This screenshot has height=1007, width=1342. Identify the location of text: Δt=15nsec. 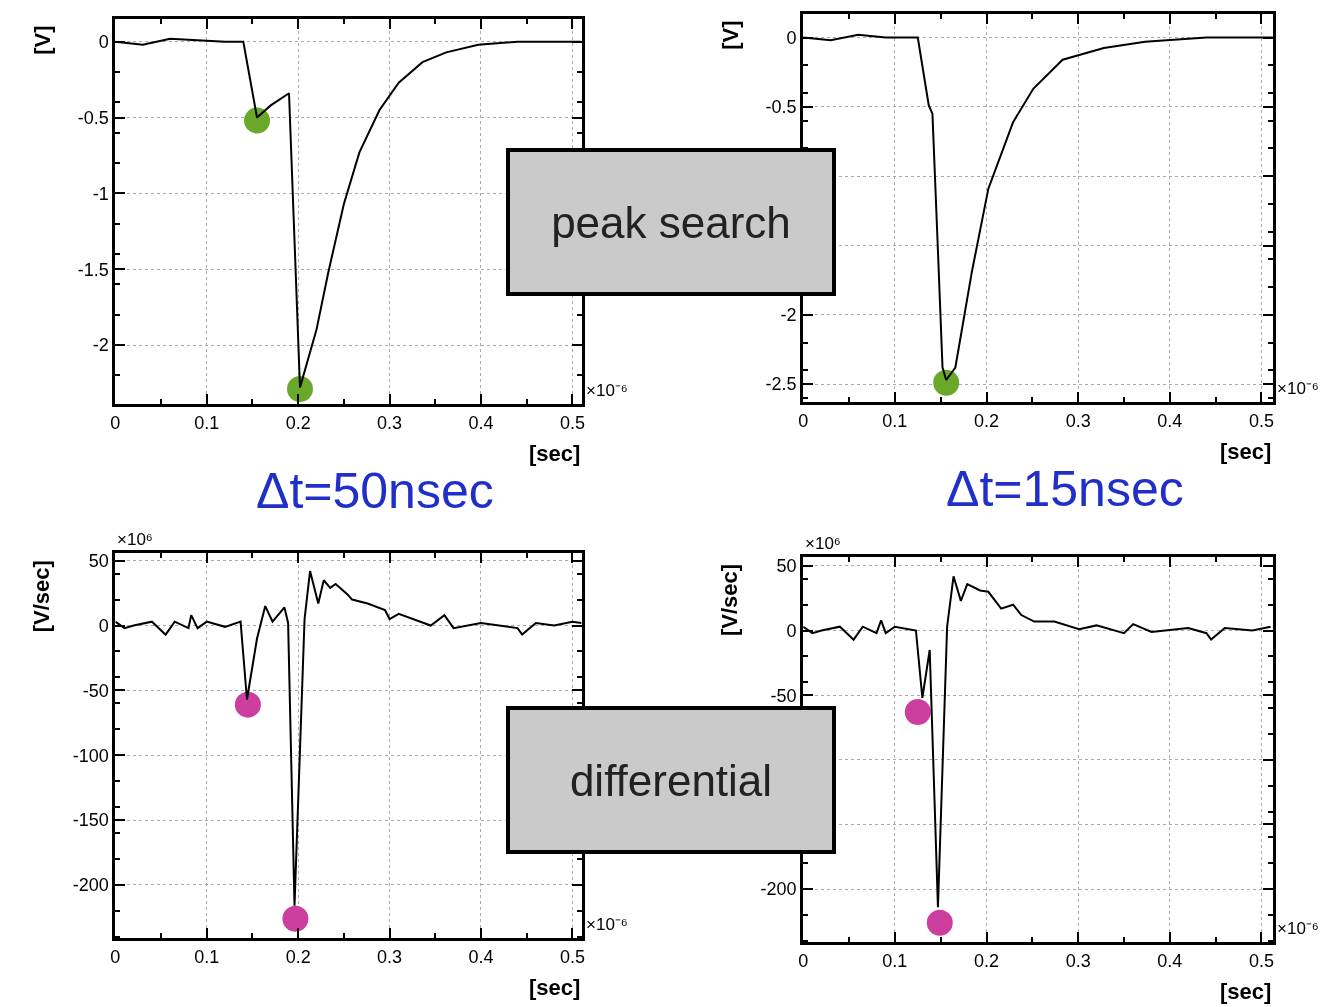
(1065, 489).